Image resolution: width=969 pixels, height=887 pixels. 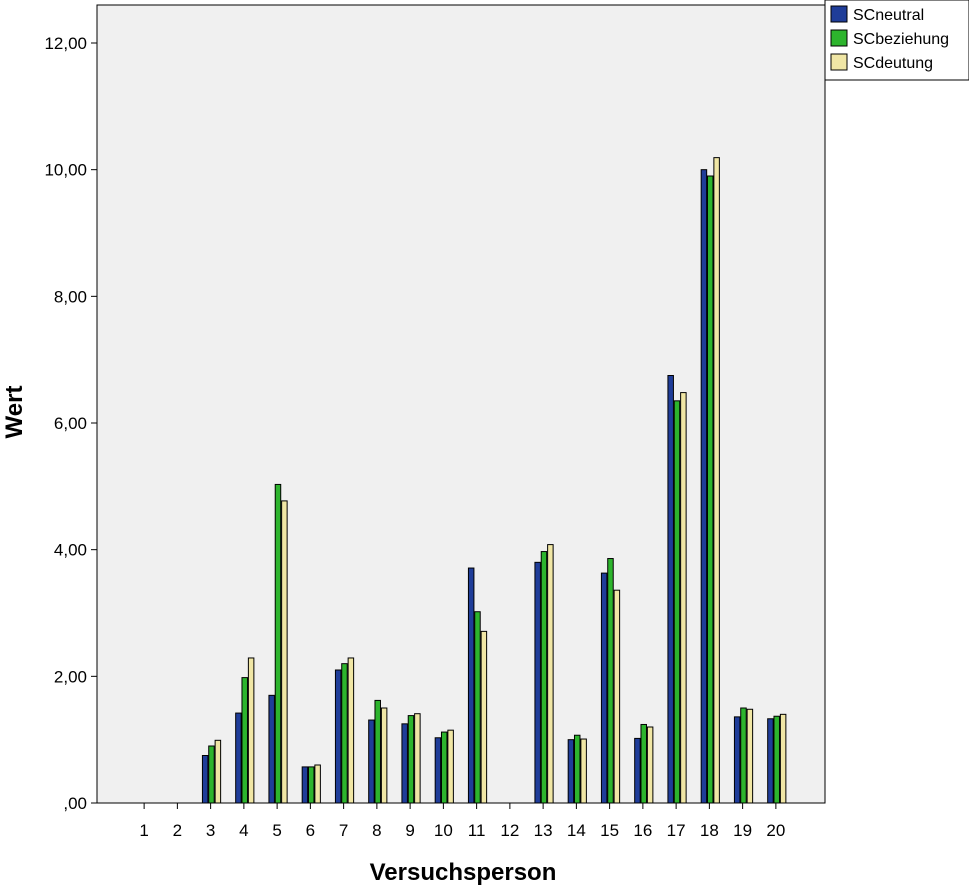 What do you see at coordinates (276, 830) in the screenshot?
I see `x-tick-label: 5` at bounding box center [276, 830].